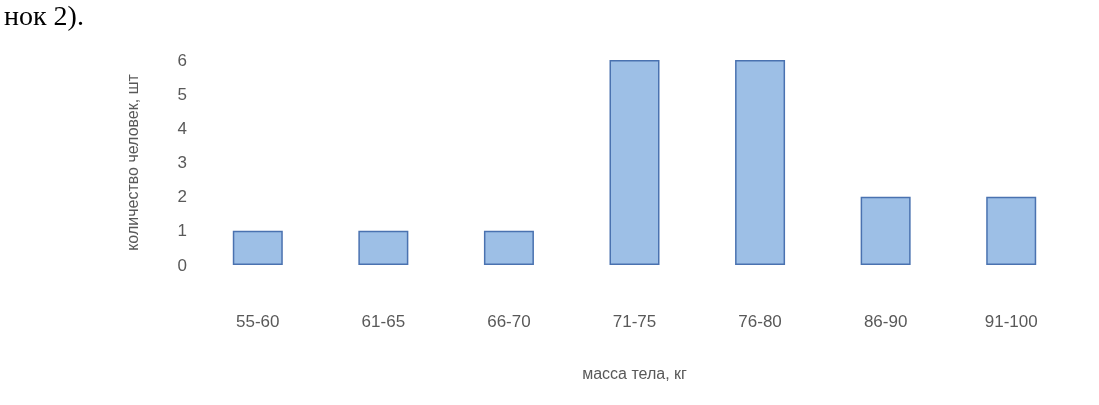 The width and height of the screenshot is (1099, 405). Describe the element at coordinates (635, 373) in the screenshot. I see `x-axis-title: масса тела, кг` at that location.